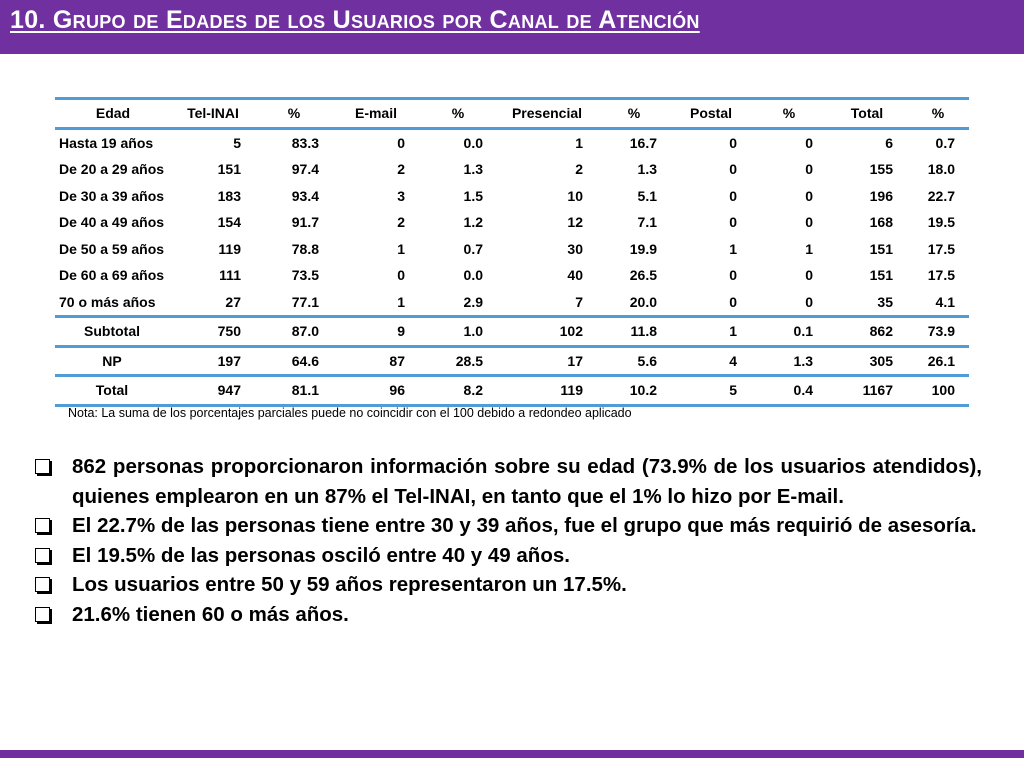 The height and width of the screenshot is (768, 1024). I want to click on row-label-cell: De 60 a 69 años, so click(112, 275).